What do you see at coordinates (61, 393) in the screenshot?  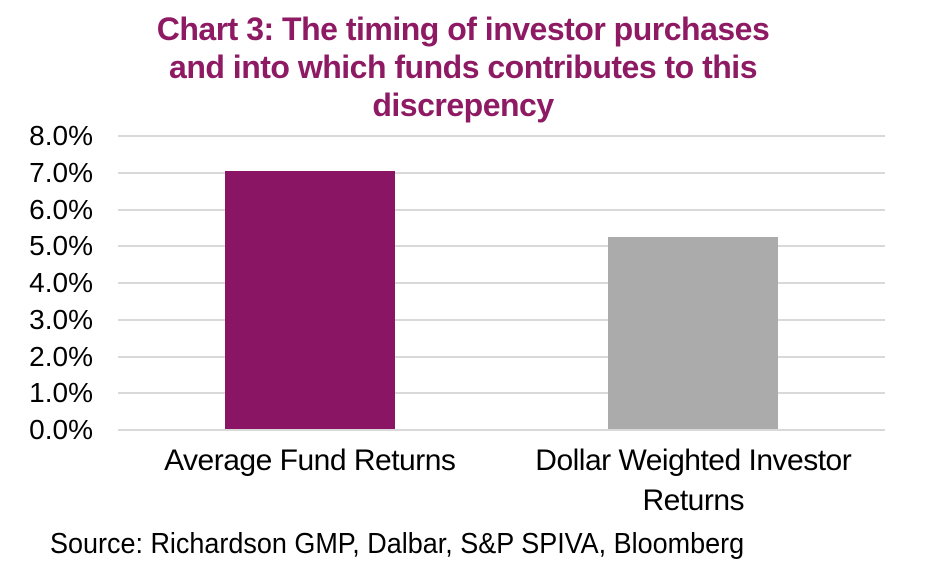 I see `y-tick-label: 1.0%` at bounding box center [61, 393].